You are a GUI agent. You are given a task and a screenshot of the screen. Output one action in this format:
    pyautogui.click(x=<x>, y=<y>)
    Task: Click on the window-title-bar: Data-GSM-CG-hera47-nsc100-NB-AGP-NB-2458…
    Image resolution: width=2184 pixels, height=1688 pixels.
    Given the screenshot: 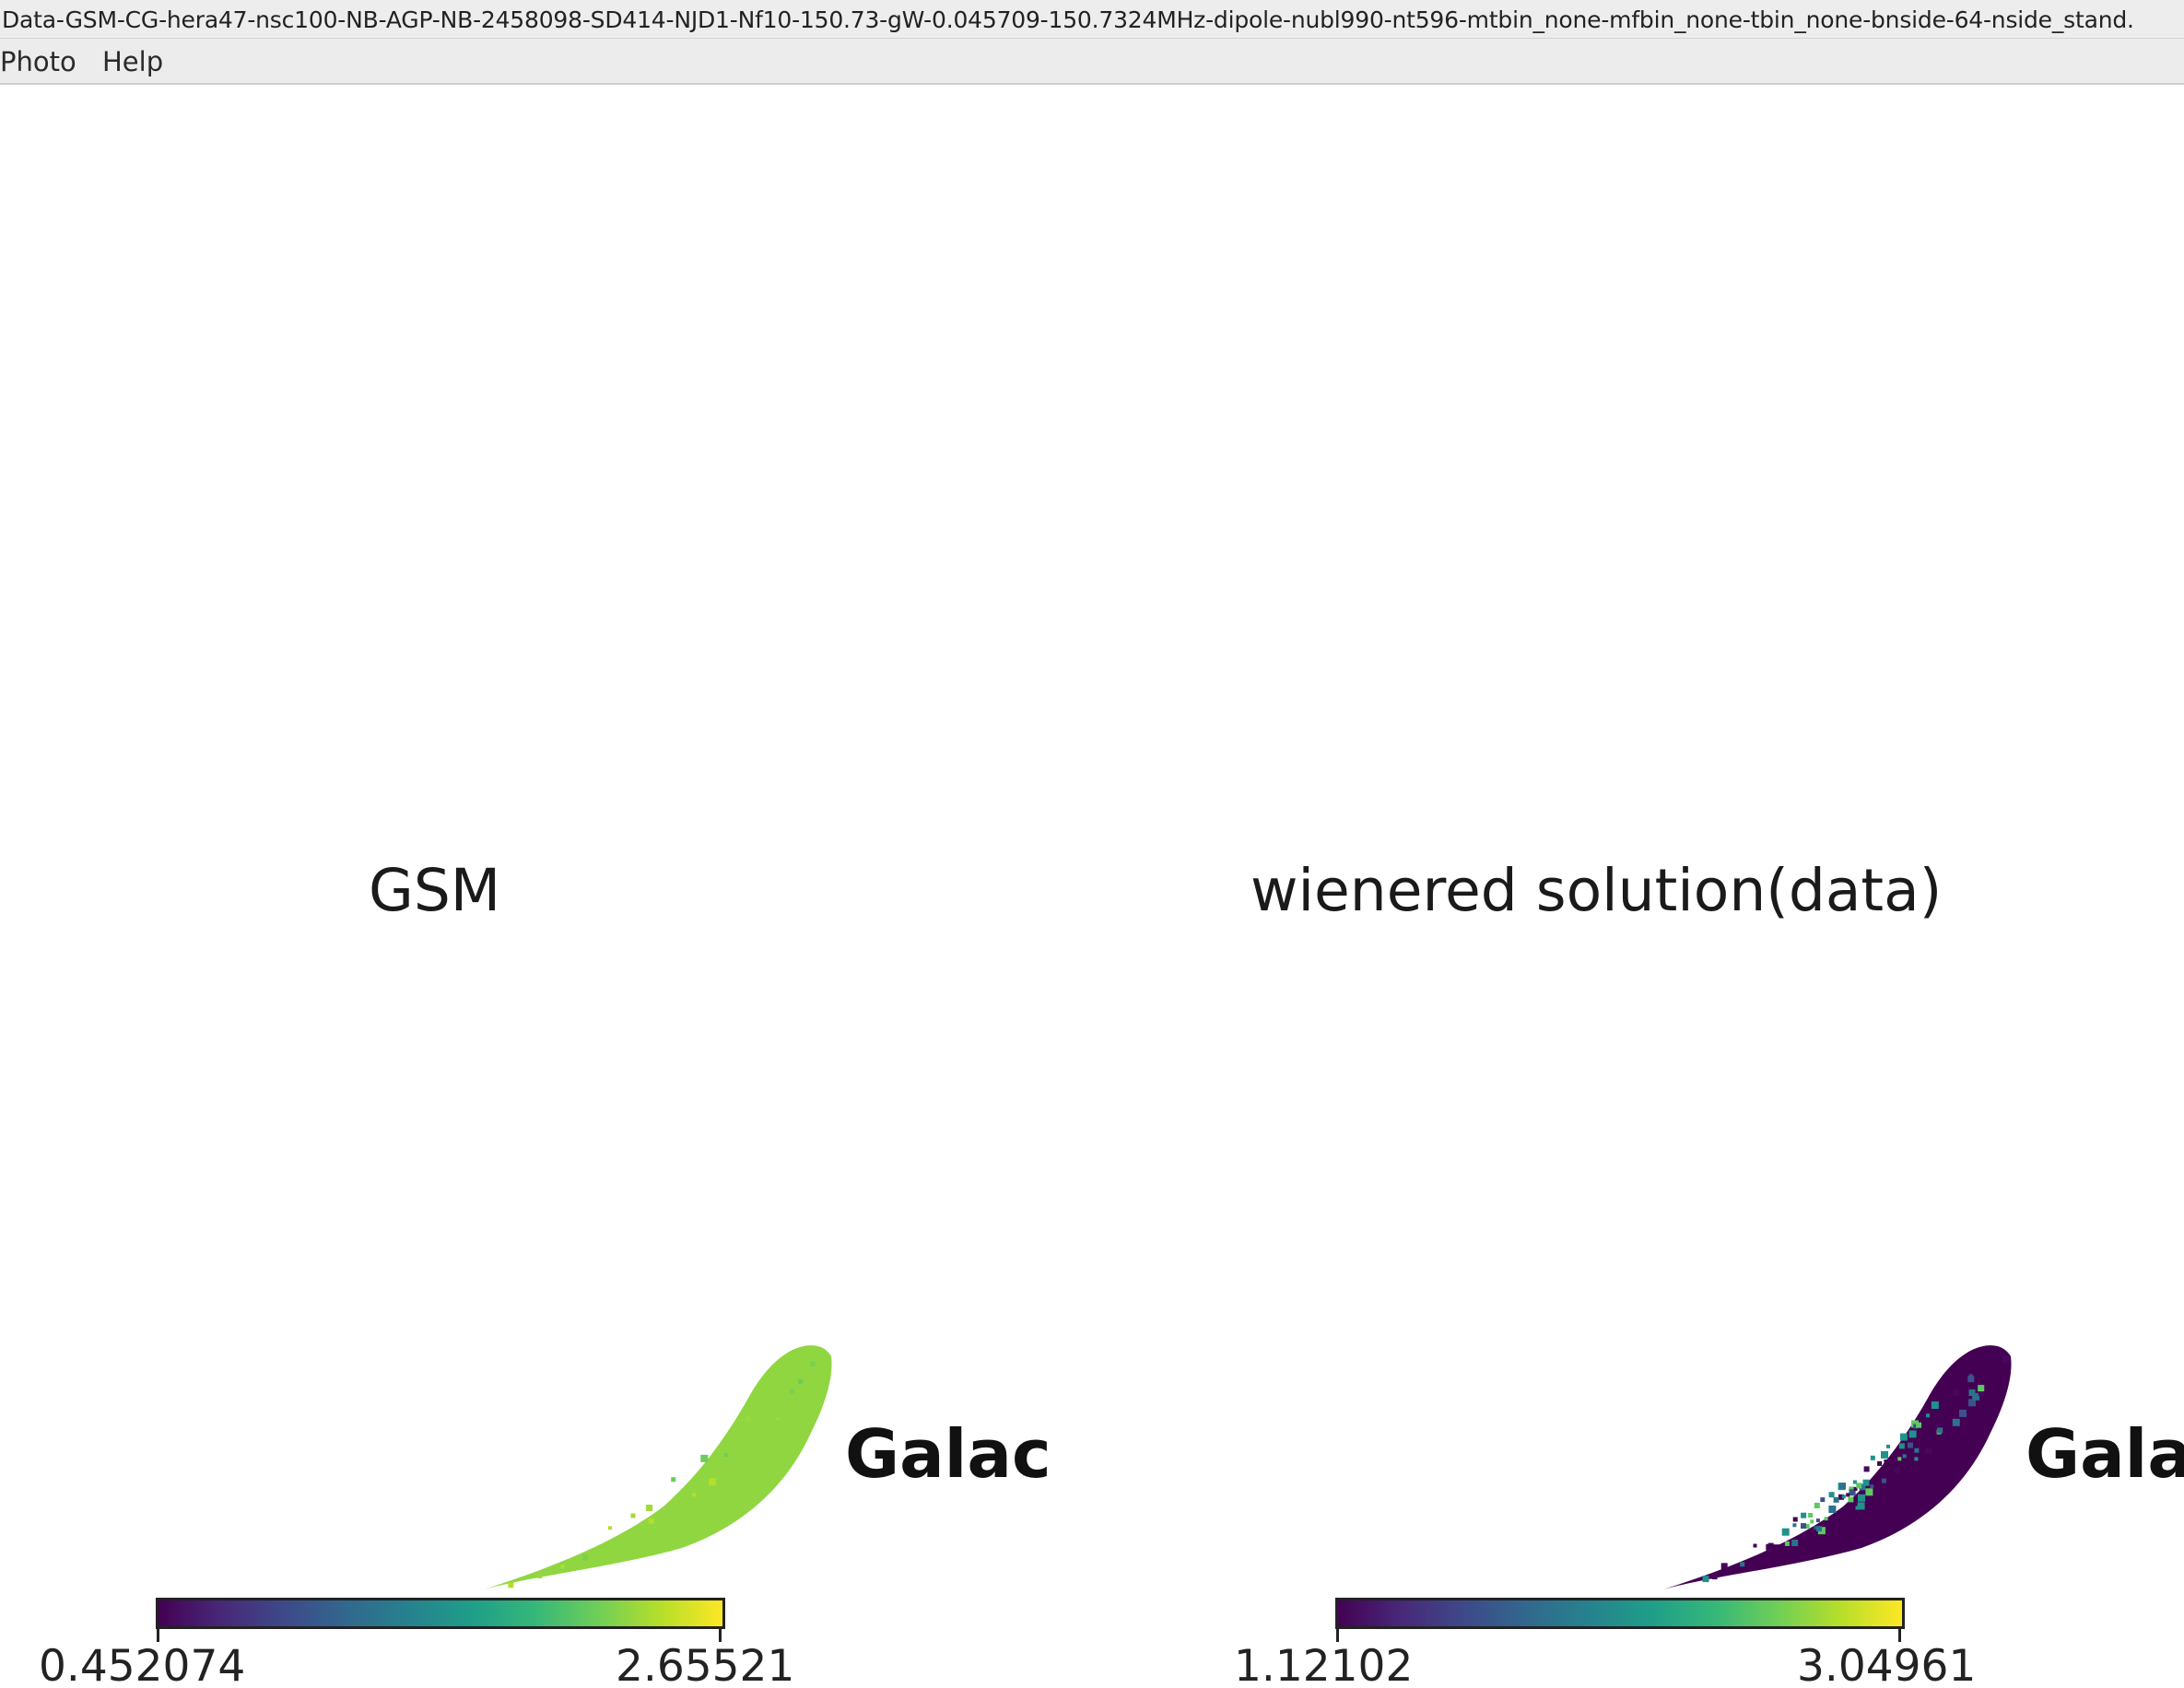 What is the action you would take?
    pyautogui.click(x=1092, y=20)
    